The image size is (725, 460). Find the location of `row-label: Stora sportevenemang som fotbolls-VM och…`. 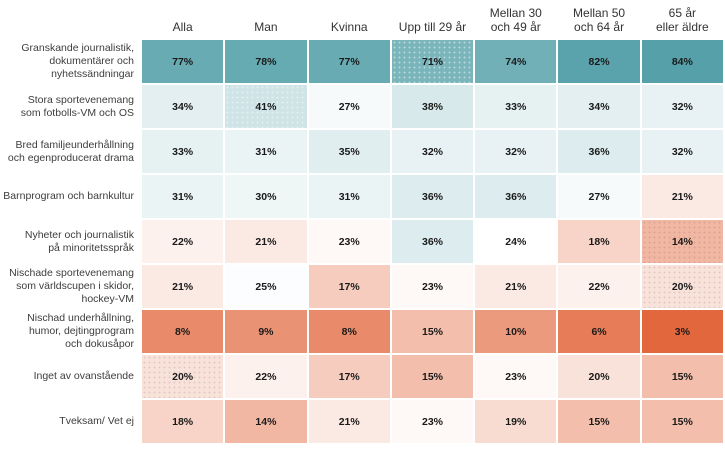

row-label: Stora sportevenemang som fotbolls-VM och… is located at coordinates (77, 106).